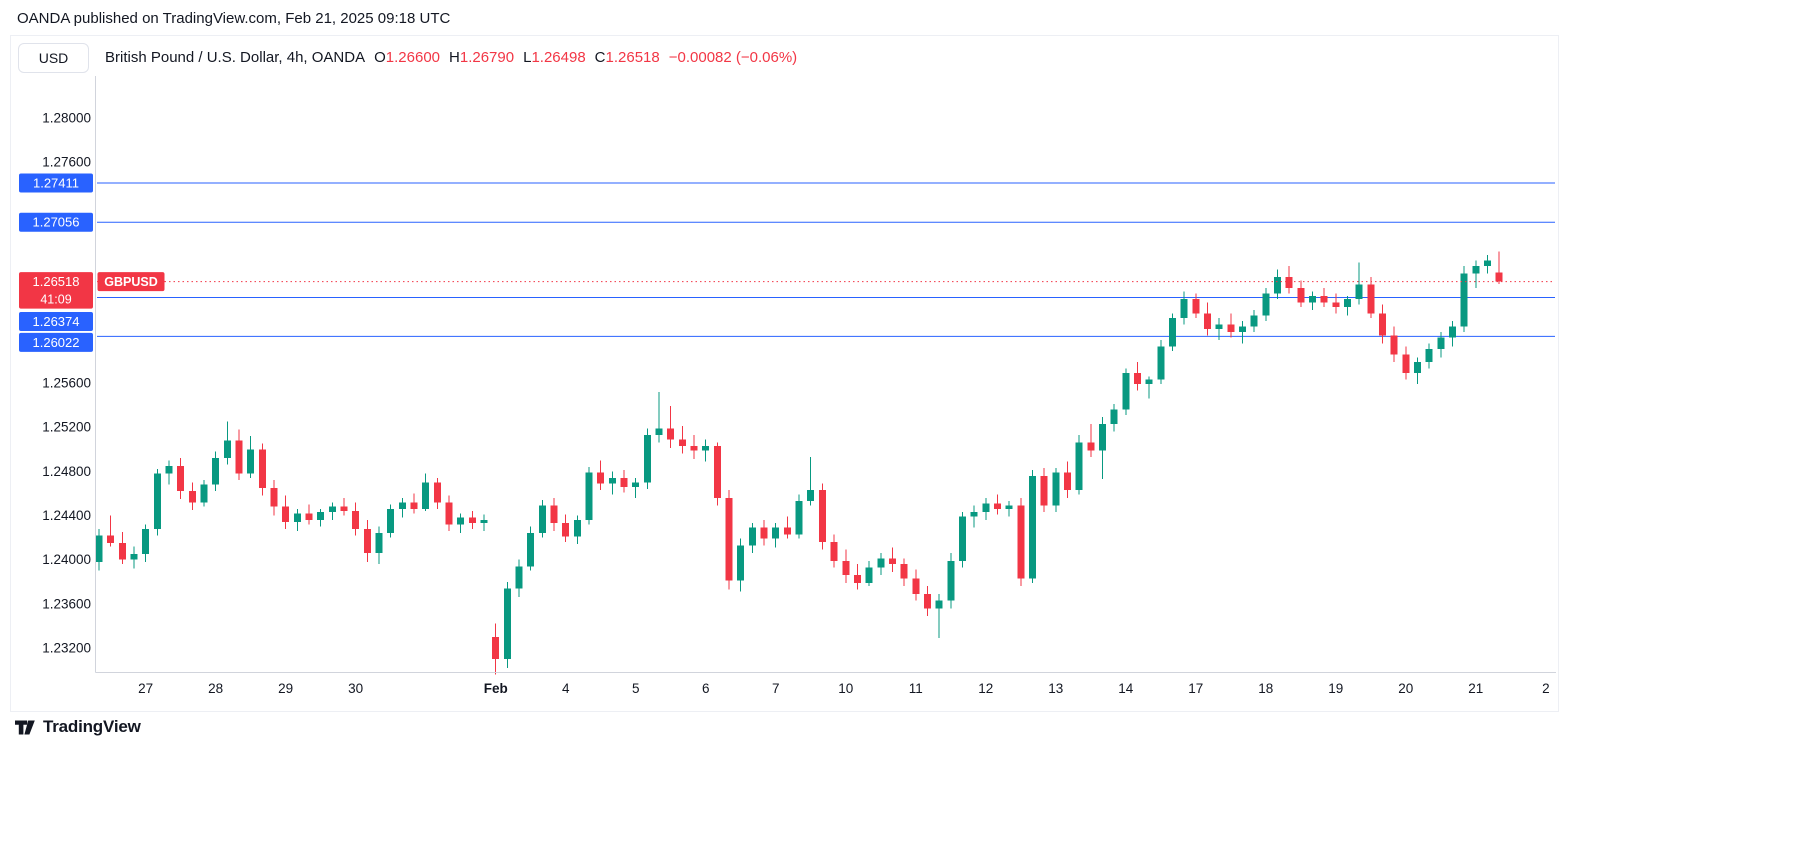  I want to click on level-price-badge-text: 1.26022, so click(56, 342).